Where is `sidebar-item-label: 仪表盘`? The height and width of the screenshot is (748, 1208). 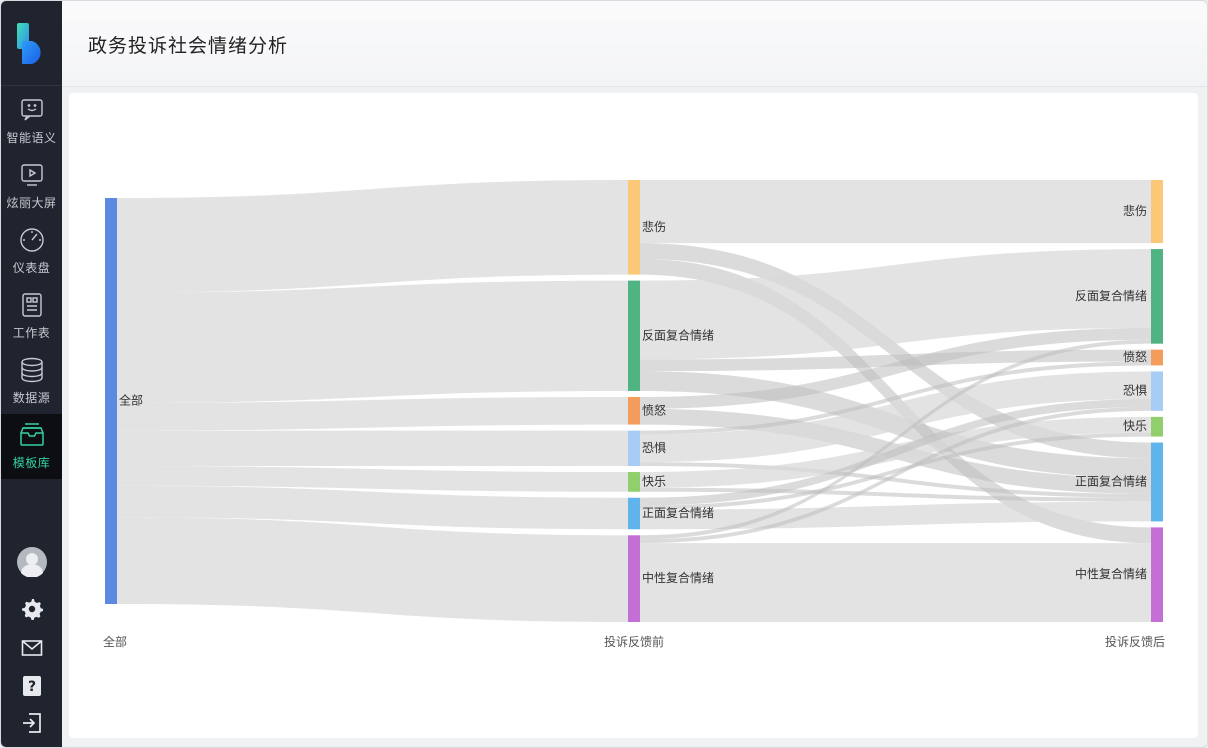 sidebar-item-label: 仪表盘 is located at coordinates (31, 268).